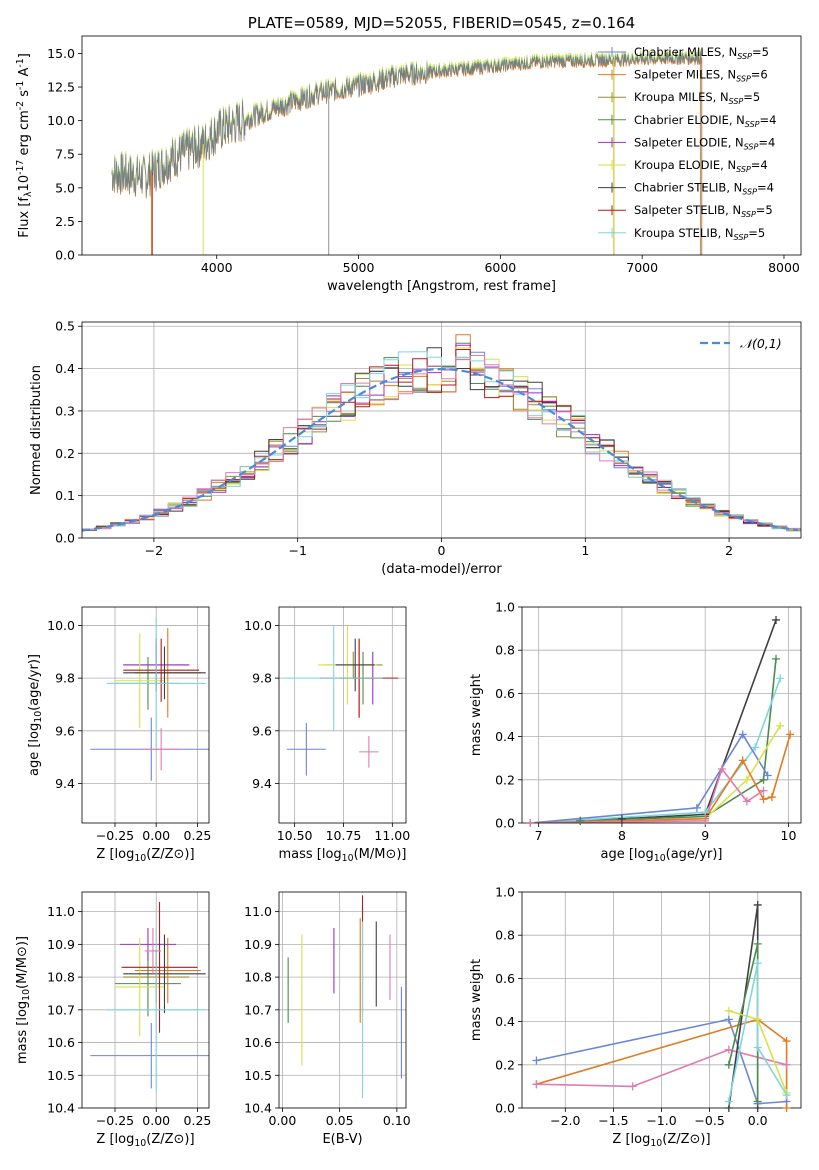 The width and height of the screenshot is (819, 1170). What do you see at coordinates (685, 52) in the screenshot?
I see `legend-text: Chabrier MILES, N` at bounding box center [685, 52].